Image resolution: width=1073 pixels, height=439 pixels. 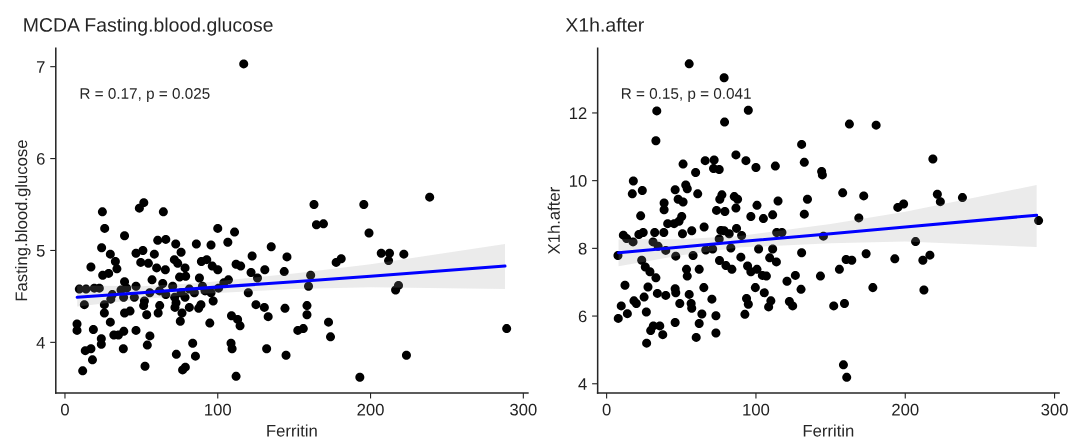 I want to click on y-tick-label: 8, so click(x=582, y=248).